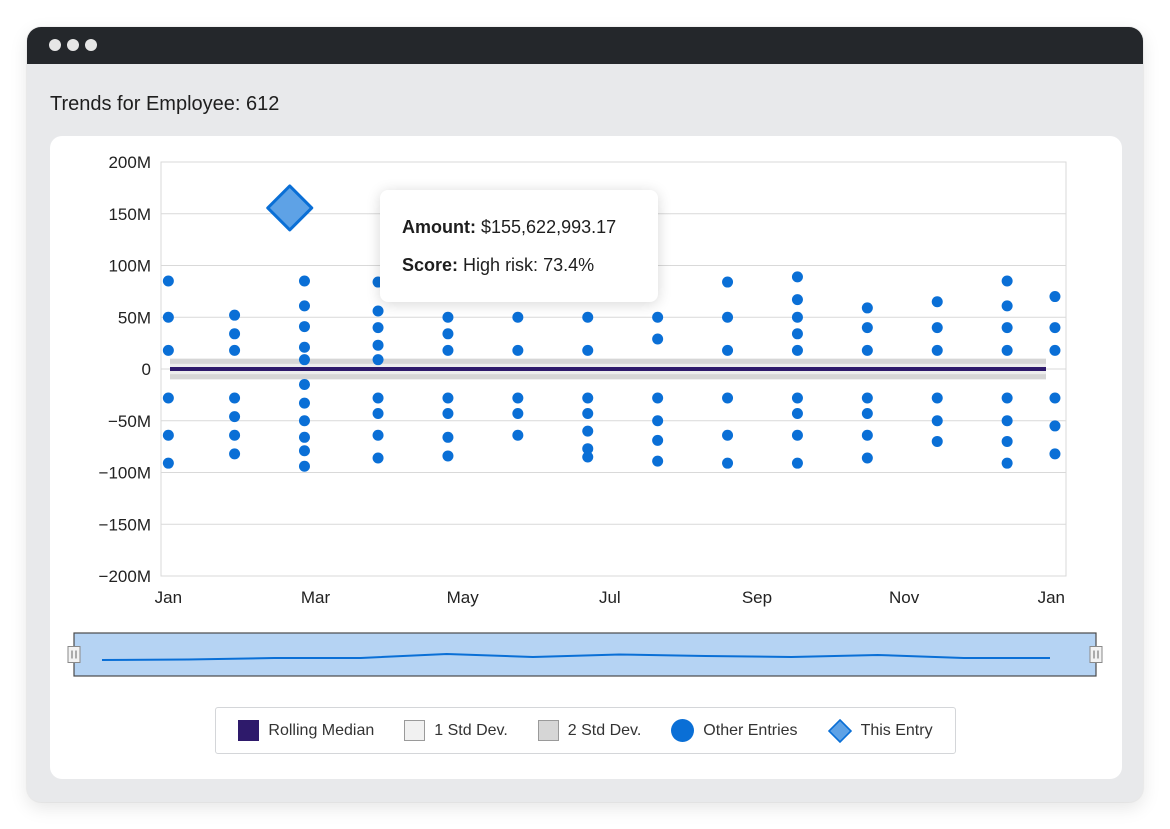 This screenshot has height=829, width=1170. What do you see at coordinates (880, 730) in the screenshot?
I see `legend-item-this-entry: This Entry` at bounding box center [880, 730].